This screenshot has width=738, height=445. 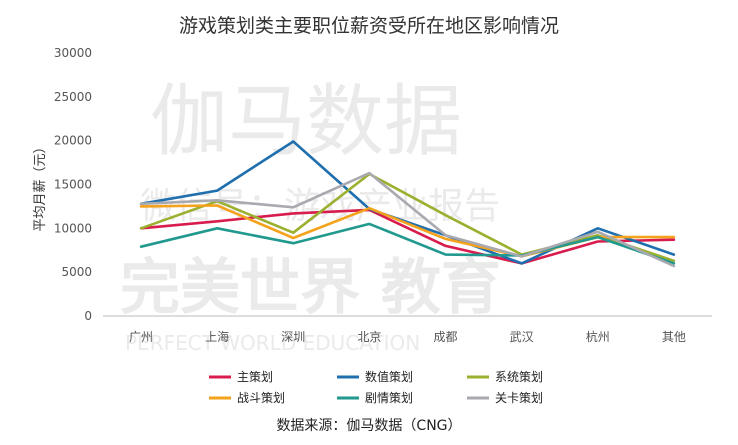 I want to click on legend-label: 主策划, so click(x=255, y=377).